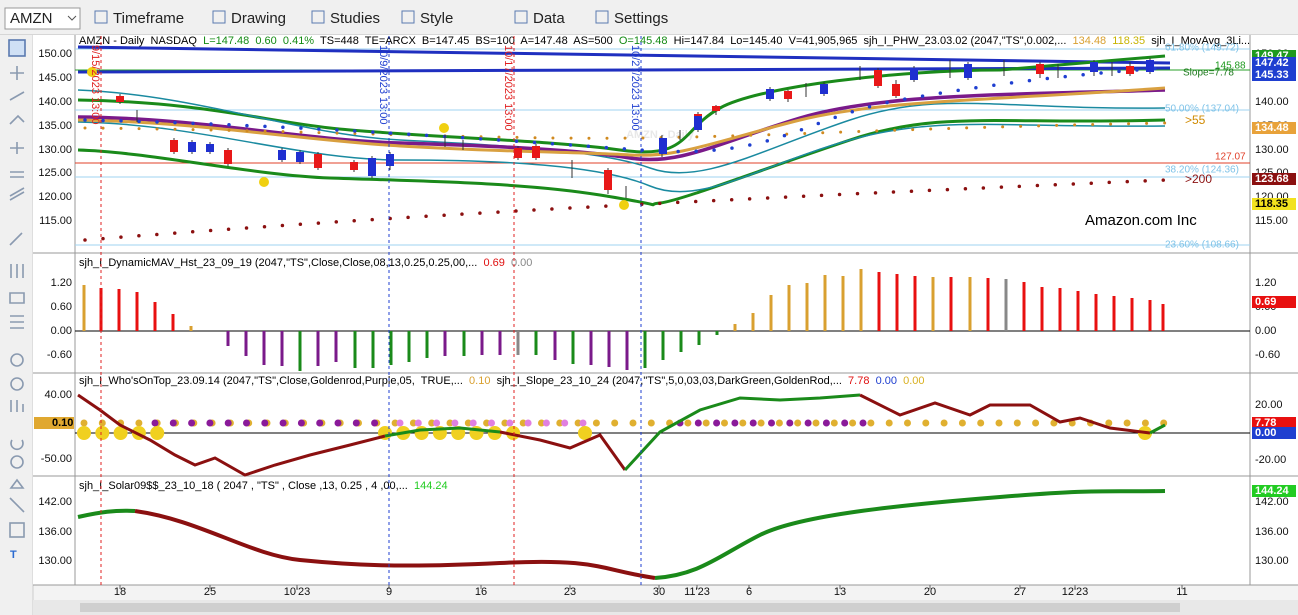 This screenshot has width=1298, height=615. What do you see at coordinates (210, 592) in the screenshot?
I see `x-tick-label: 25` at bounding box center [210, 592].